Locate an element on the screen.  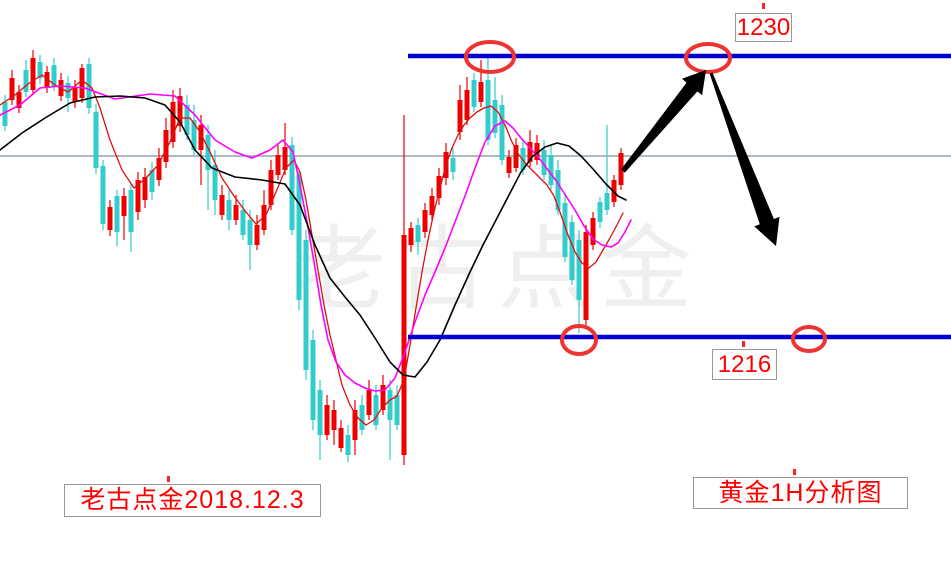
forecast-arrow-down is located at coordinates (744, 159).